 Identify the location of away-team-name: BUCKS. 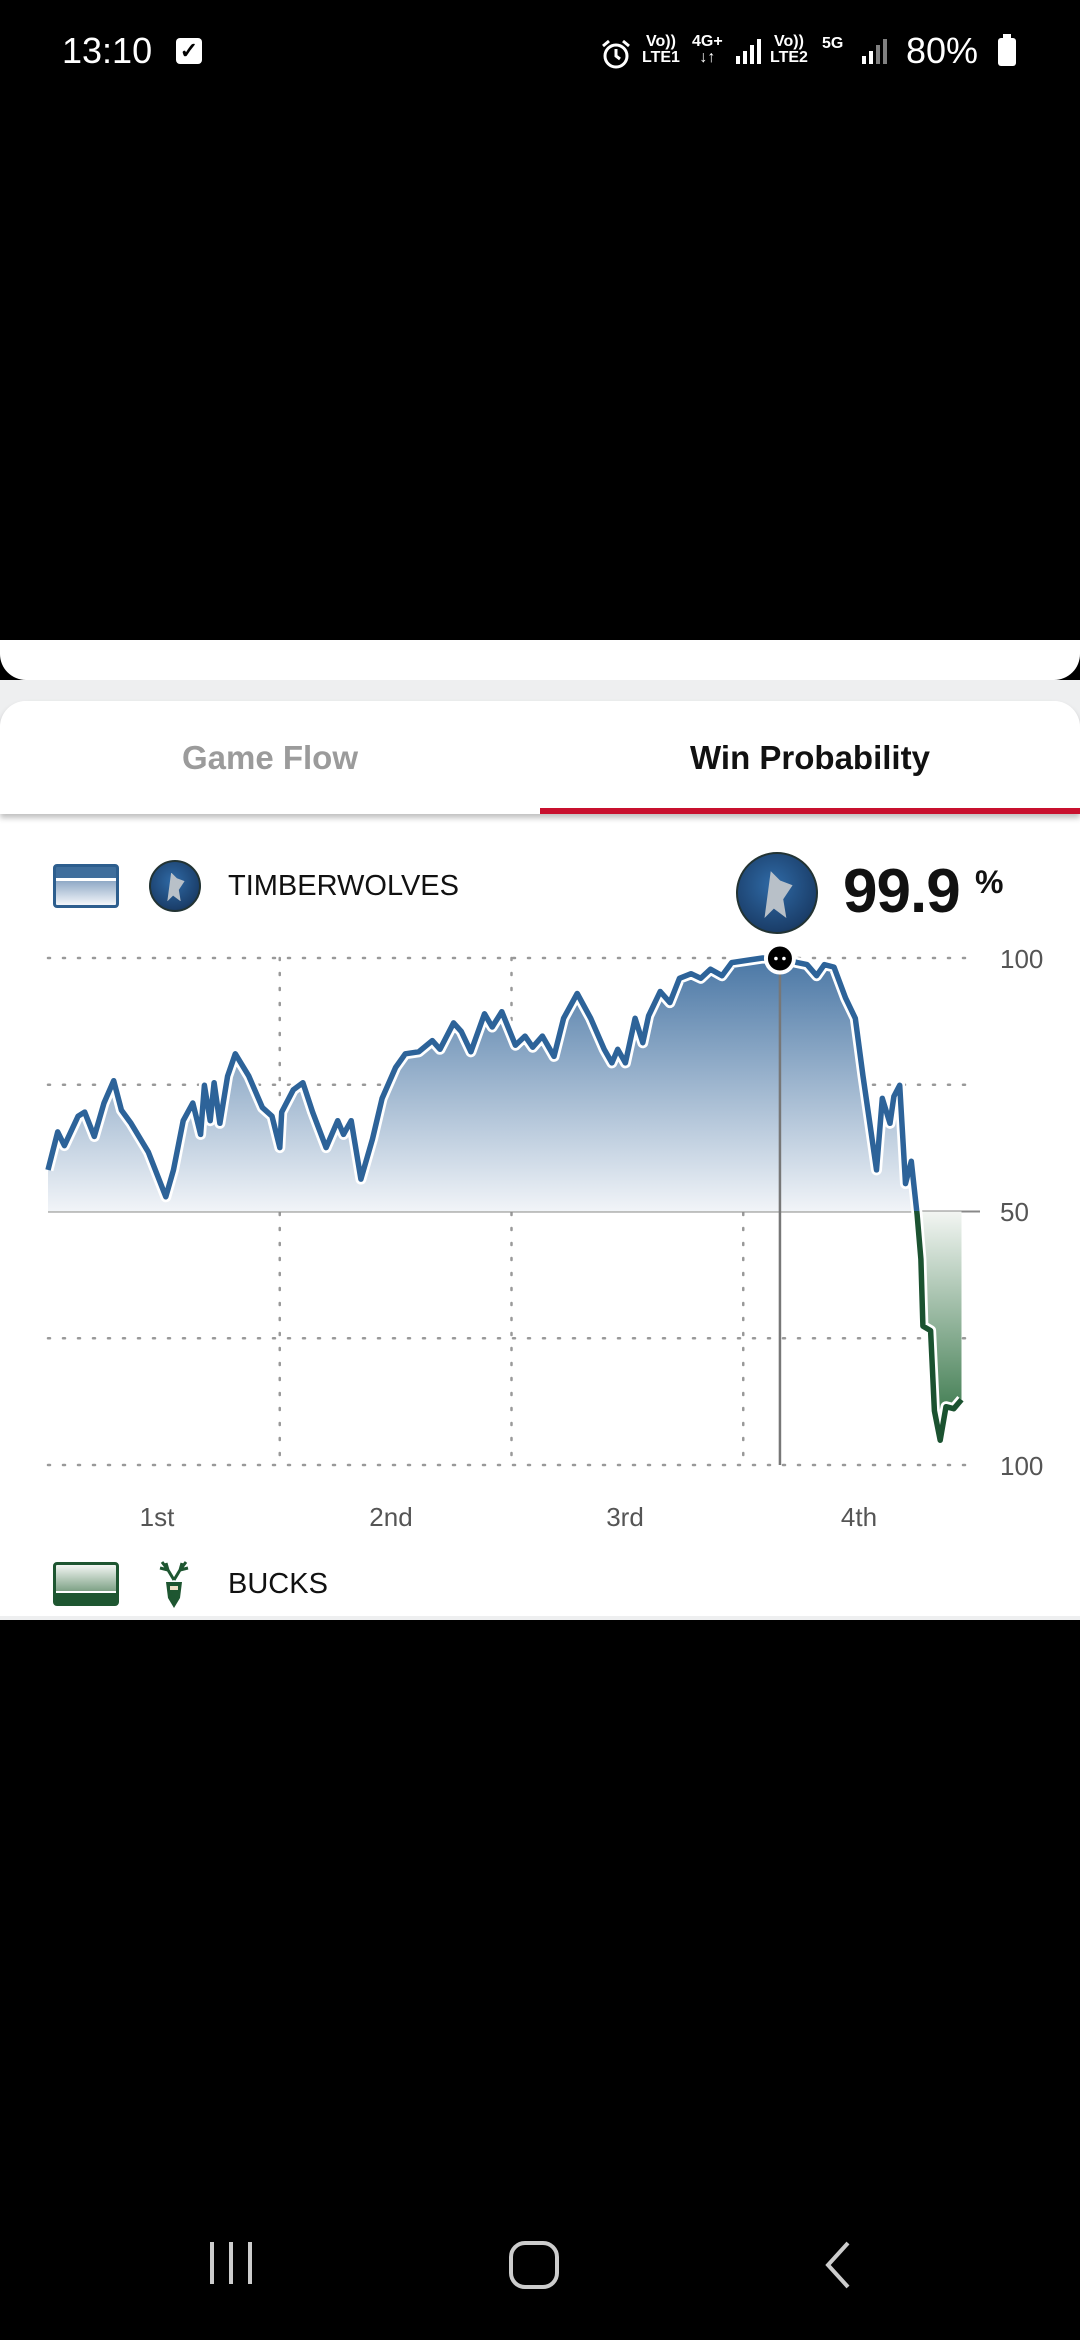
(278, 1584).